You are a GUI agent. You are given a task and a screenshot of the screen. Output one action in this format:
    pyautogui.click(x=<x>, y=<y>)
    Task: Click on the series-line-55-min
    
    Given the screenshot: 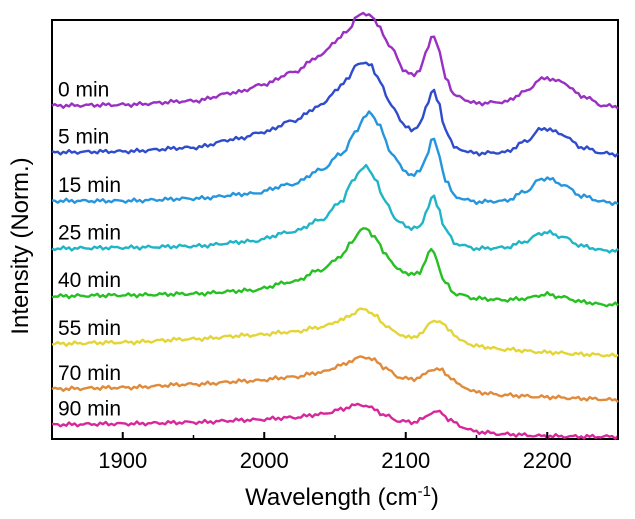 What is the action you would take?
    pyautogui.click(x=335, y=332)
    